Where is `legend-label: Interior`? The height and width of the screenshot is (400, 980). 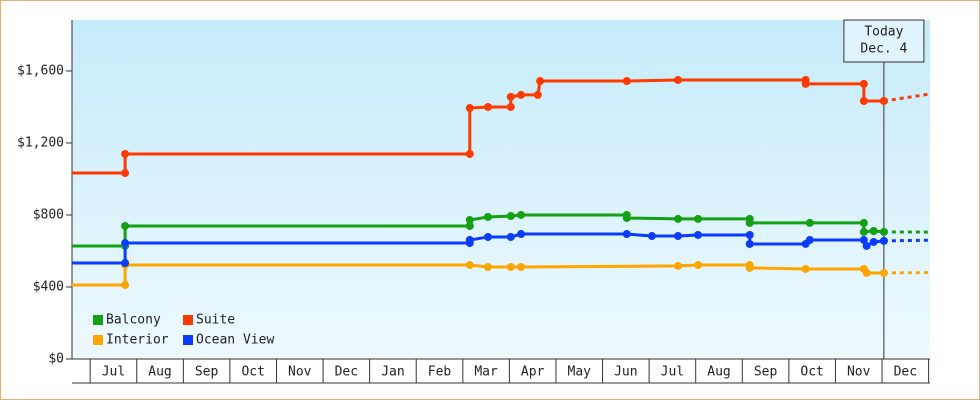 legend-label: Interior is located at coordinates (137, 340).